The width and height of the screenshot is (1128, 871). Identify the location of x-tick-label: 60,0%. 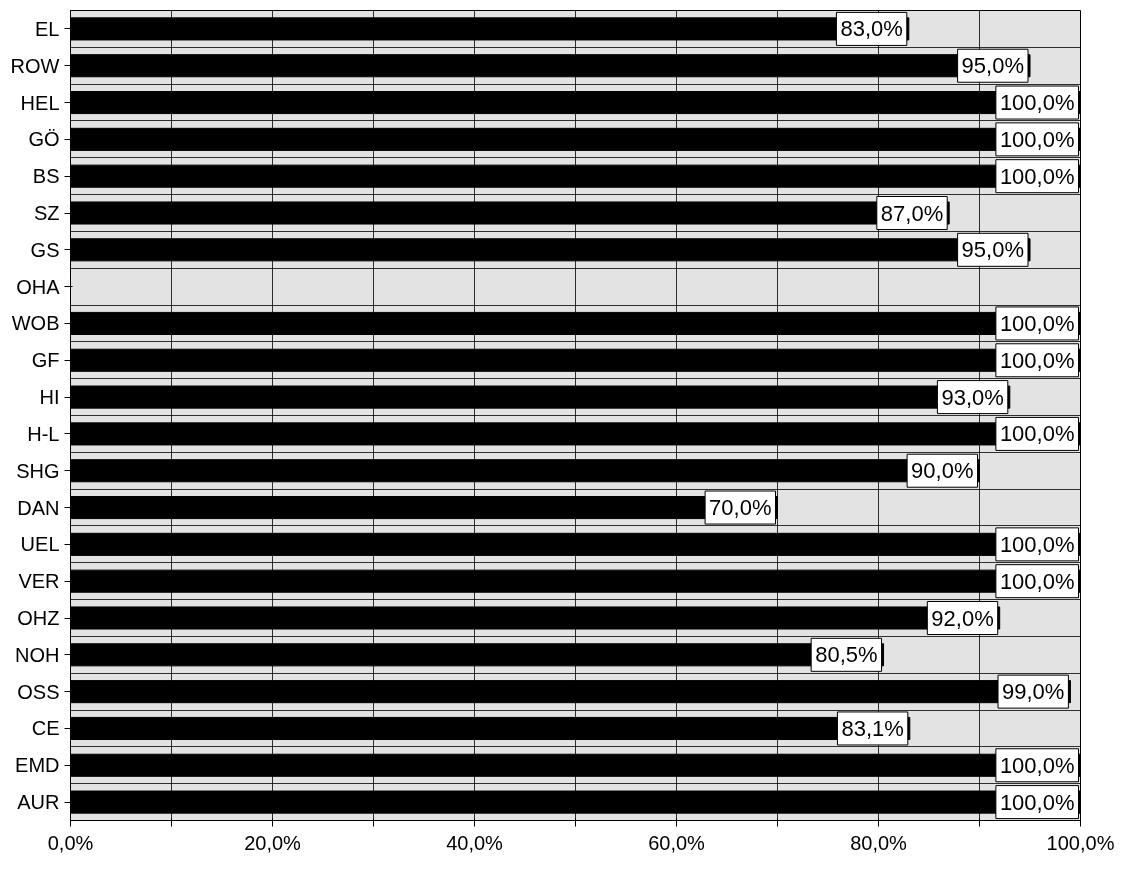
(677, 842).